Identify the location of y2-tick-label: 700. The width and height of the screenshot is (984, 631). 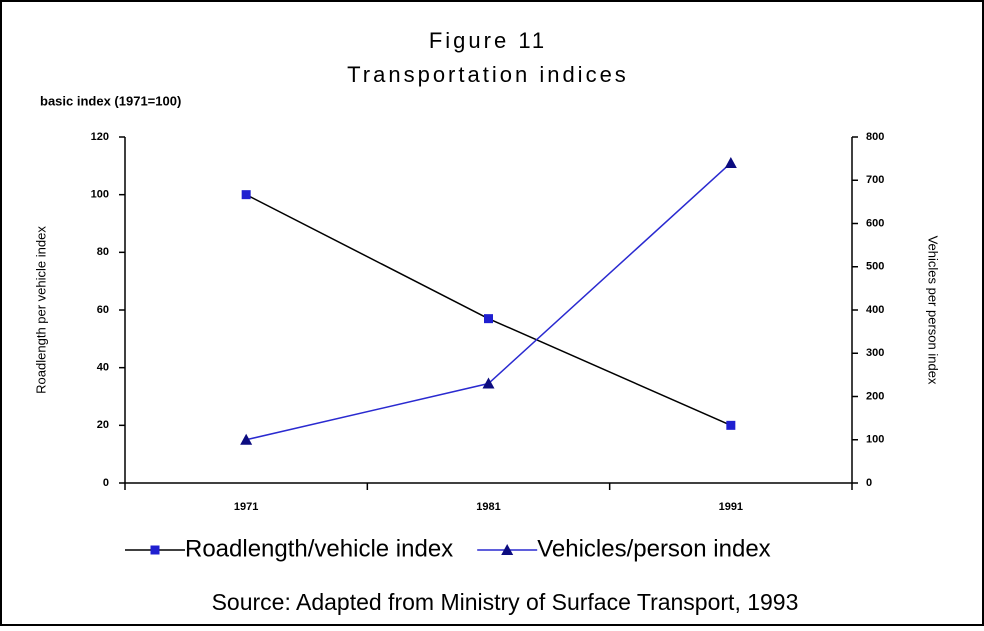
(875, 180).